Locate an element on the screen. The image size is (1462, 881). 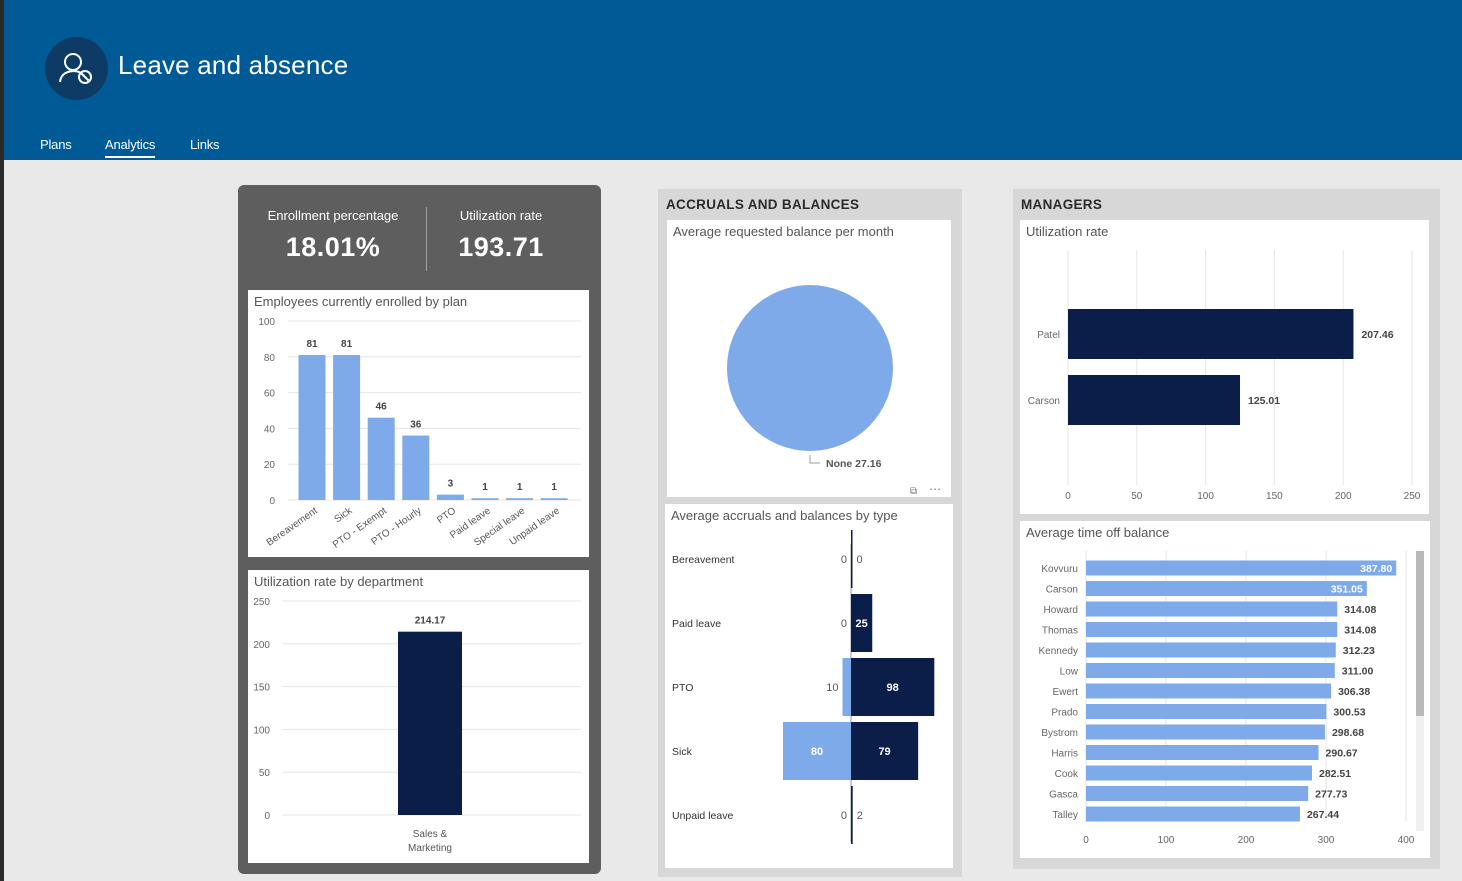
category-label: Low is located at coordinates (1069, 672).